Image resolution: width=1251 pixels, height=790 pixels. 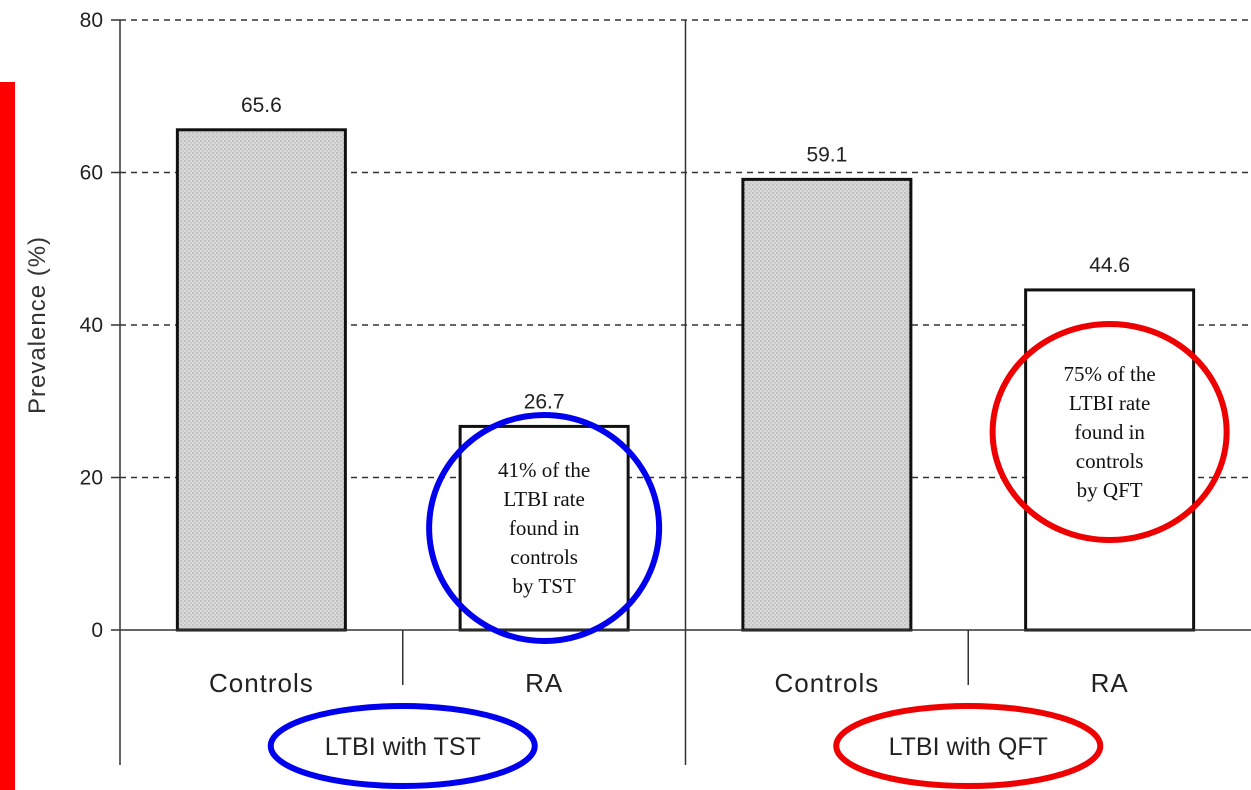 I want to click on data-label: 44.6, so click(x=1109, y=265).